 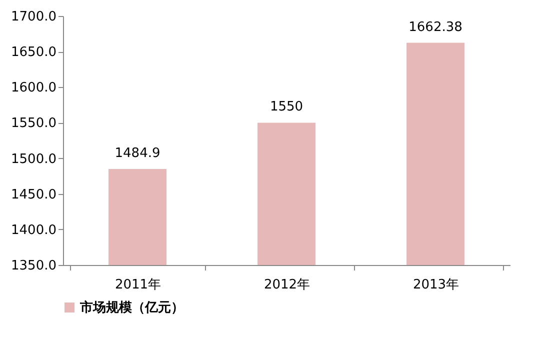 I want to click on y-tick-label: 1350.0, so click(x=33, y=266).